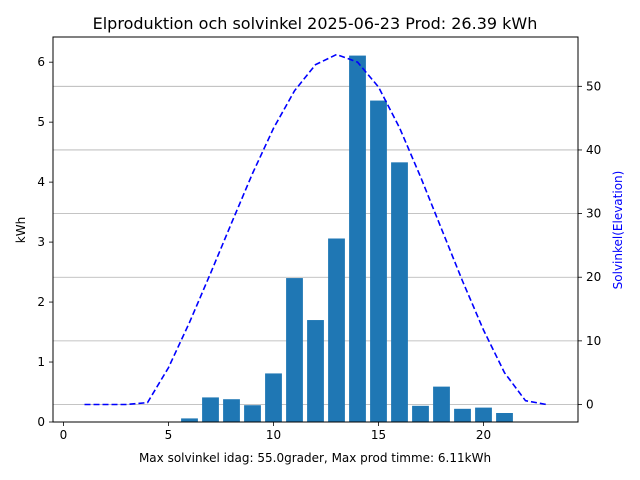 The width and height of the screenshot is (640, 480). I want to click on x-axis-ticks: 0 5 10 15 20, so click(275, 432).